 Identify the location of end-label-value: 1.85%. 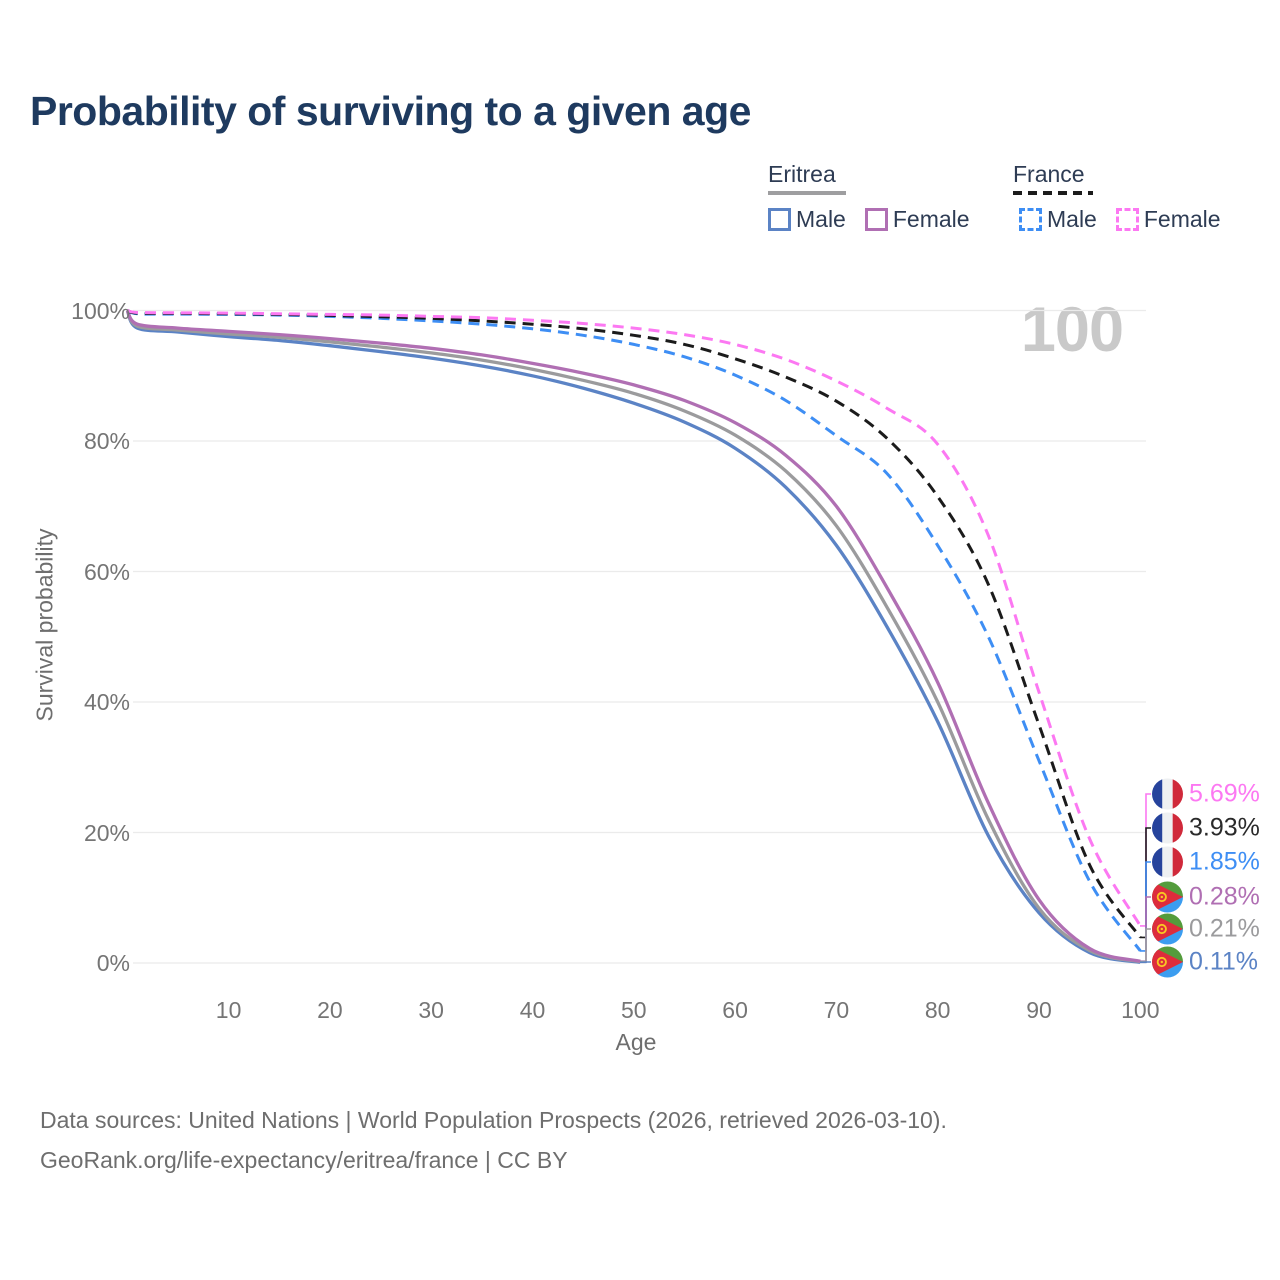
(1224, 861).